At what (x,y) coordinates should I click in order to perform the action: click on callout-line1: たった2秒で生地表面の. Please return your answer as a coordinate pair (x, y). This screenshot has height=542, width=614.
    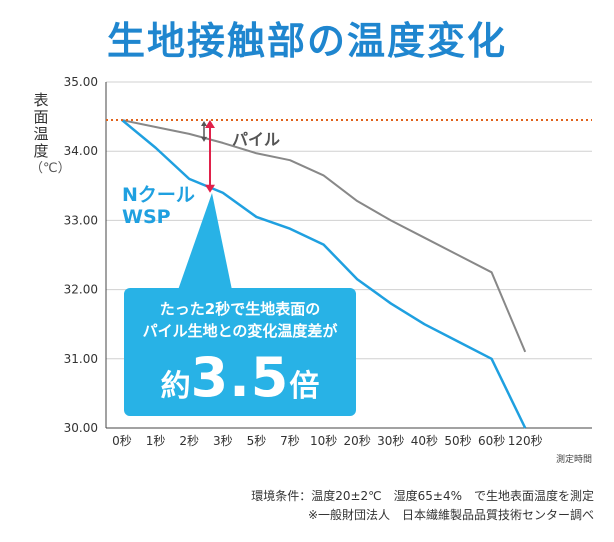
    Looking at the image, I should click on (240, 309).